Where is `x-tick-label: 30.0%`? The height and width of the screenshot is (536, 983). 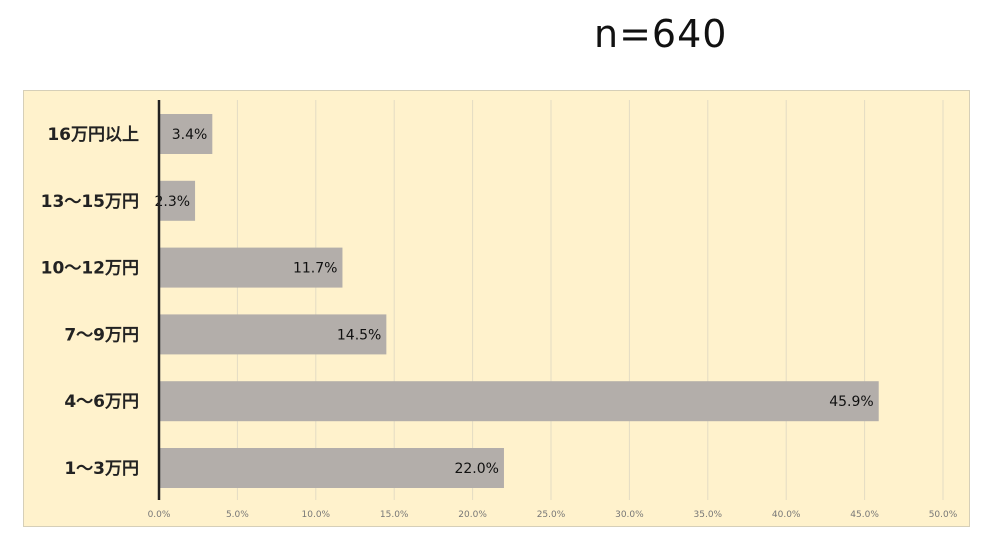
x-tick-label: 30.0% is located at coordinates (629, 515).